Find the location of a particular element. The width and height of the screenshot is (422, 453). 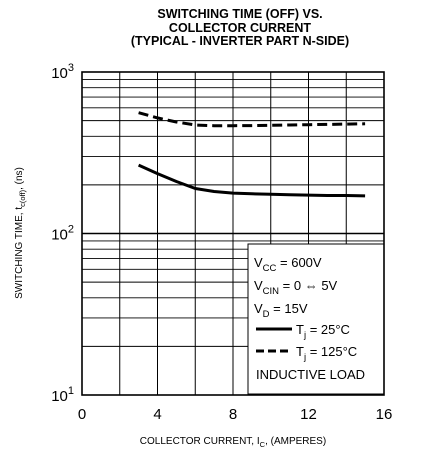

x-tick-label: 8 is located at coordinates (233, 414).